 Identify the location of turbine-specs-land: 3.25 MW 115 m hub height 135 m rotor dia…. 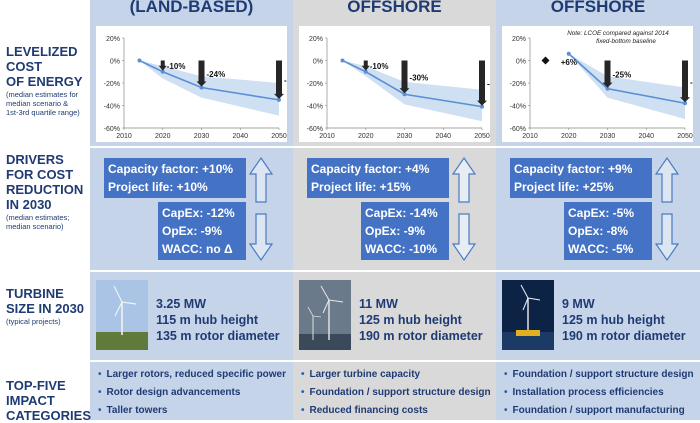
(218, 320).